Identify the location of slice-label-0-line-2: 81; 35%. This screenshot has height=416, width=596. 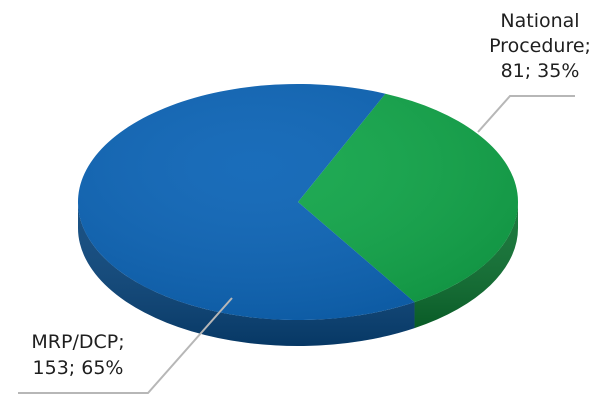
(540, 71).